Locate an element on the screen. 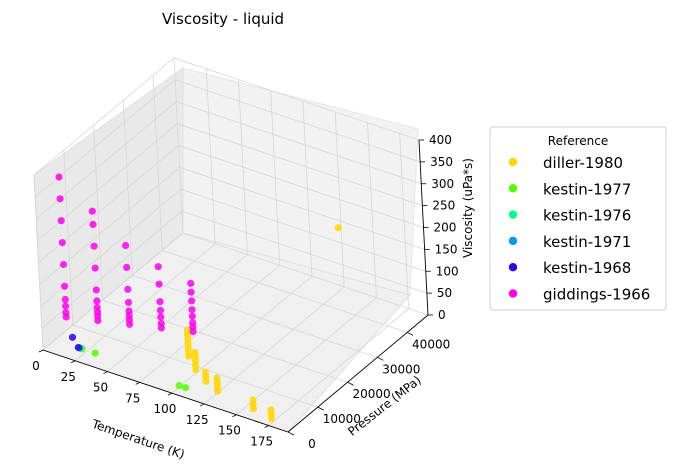 The height and width of the screenshot is (472, 677). chart-title: Viscosity - liquid is located at coordinates (223, 19).